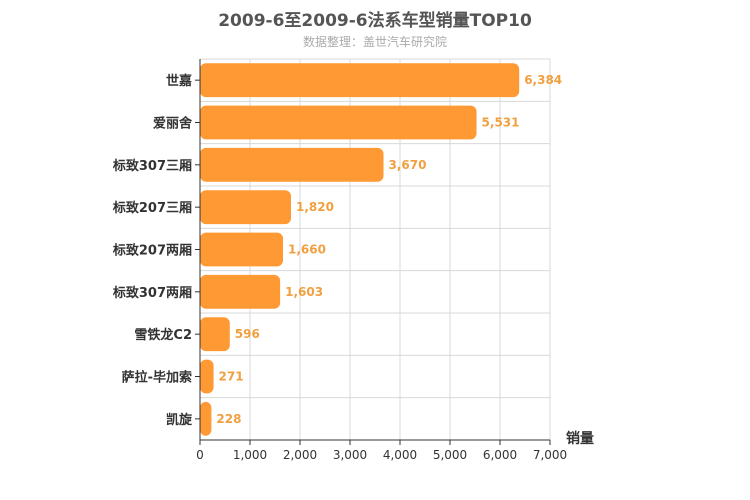  I want to click on x-tick-label: 3,000, so click(350, 455).